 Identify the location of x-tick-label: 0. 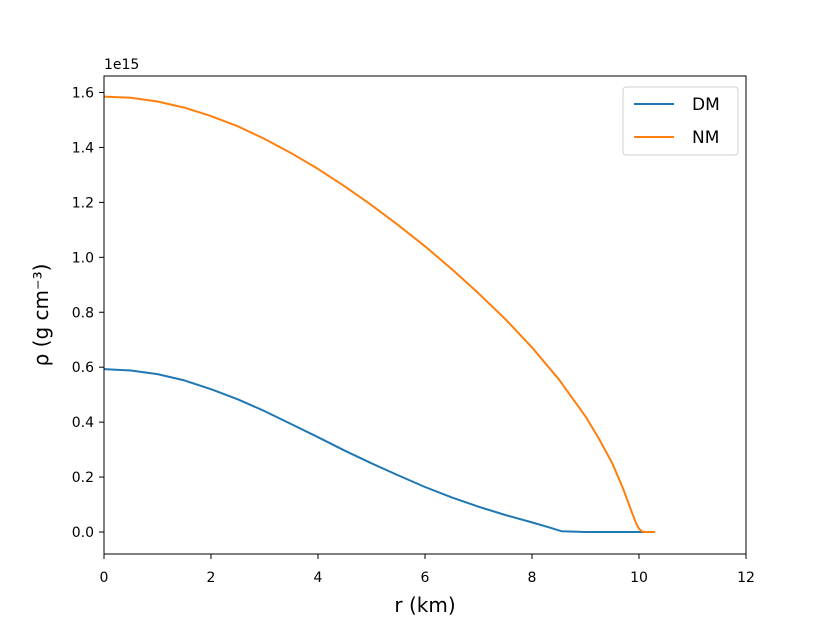
(104, 578).